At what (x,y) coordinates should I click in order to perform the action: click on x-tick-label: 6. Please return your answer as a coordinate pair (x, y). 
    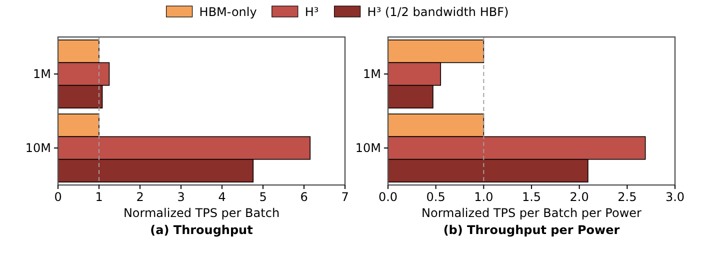
    Looking at the image, I should click on (304, 197).